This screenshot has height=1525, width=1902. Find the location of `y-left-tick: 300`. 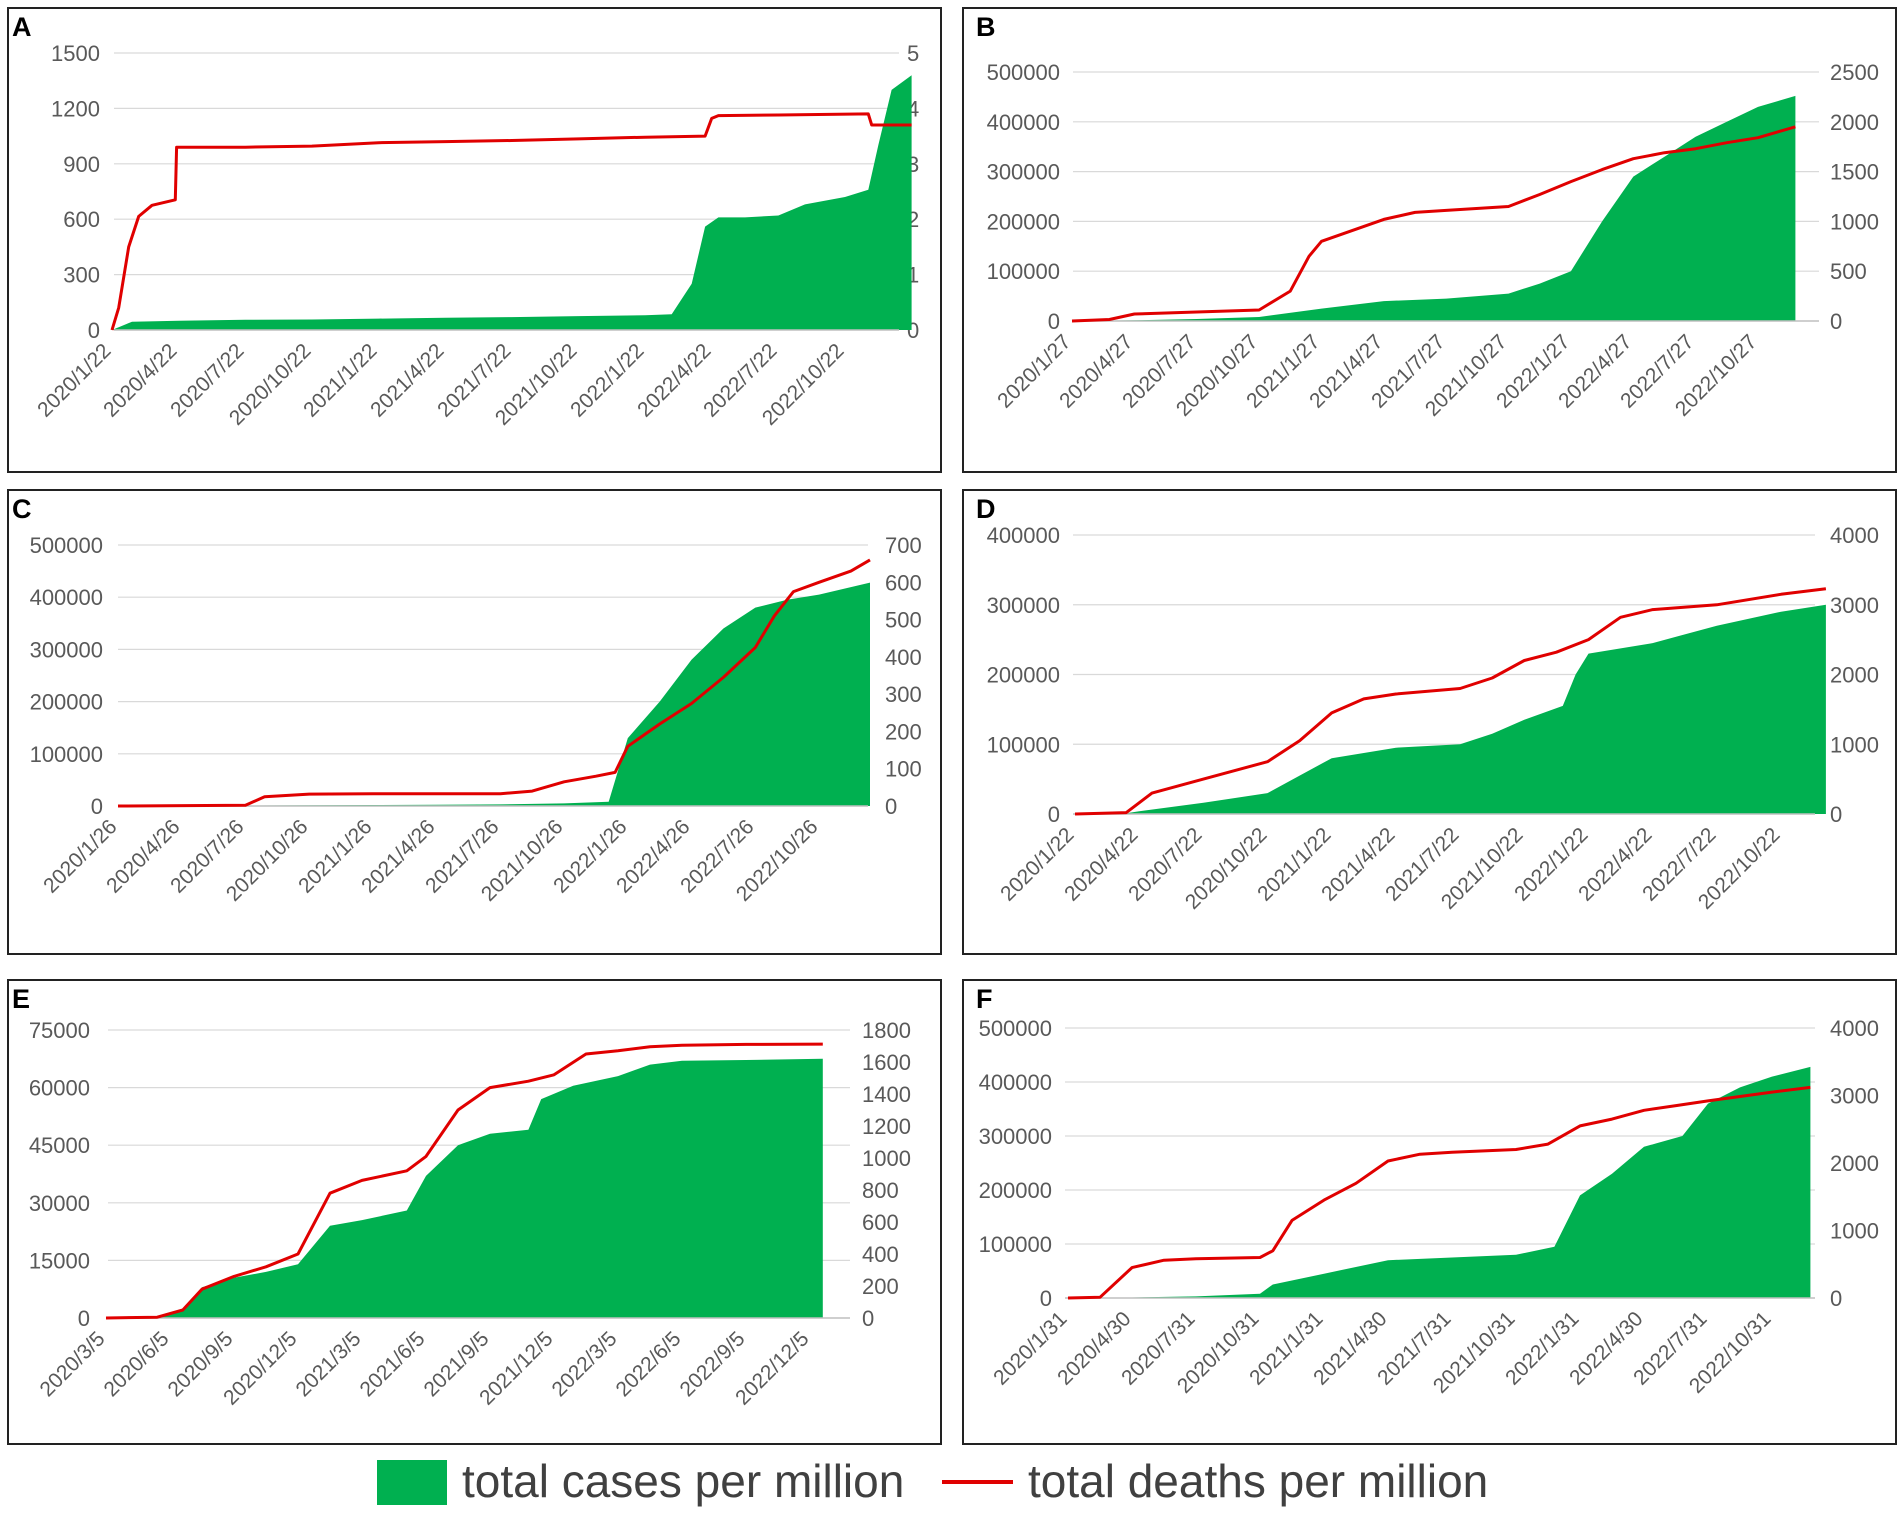

y-left-tick: 300 is located at coordinates (81, 275).